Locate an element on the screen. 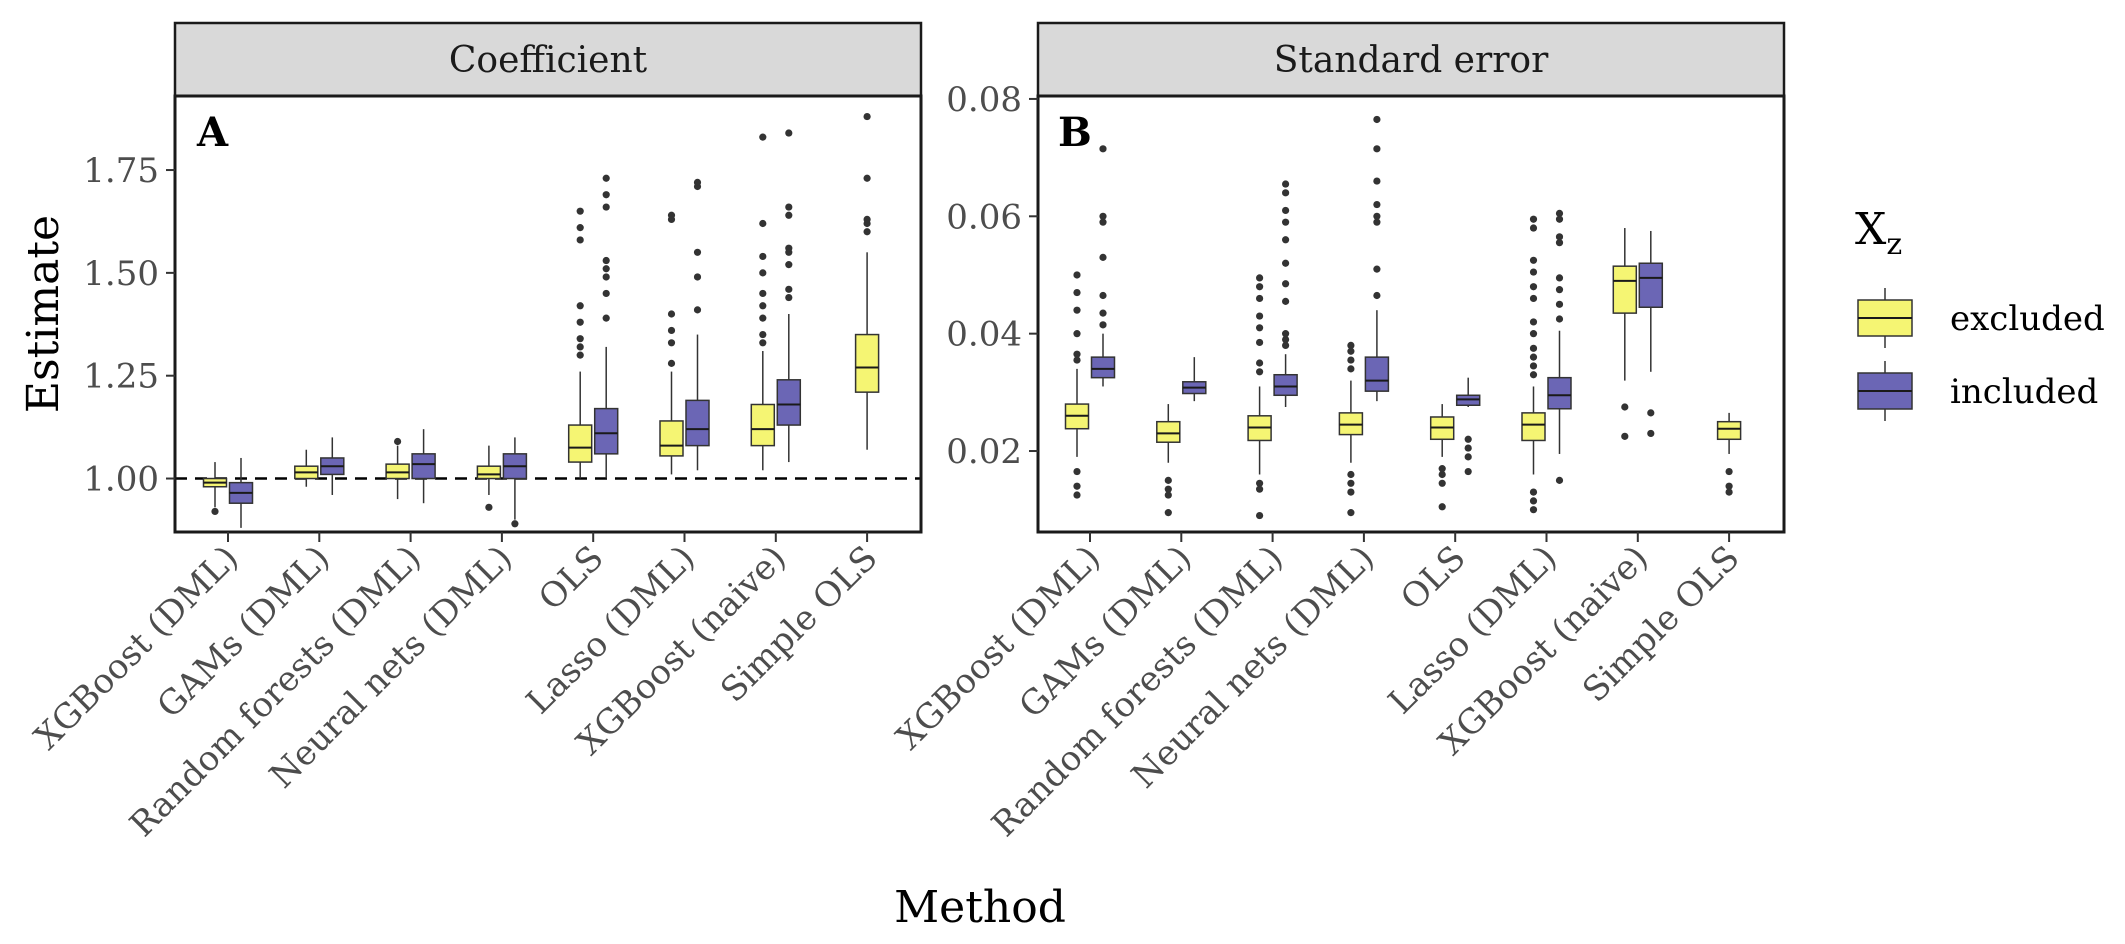  y-tick-label: 1.00 is located at coordinates (121, 480).